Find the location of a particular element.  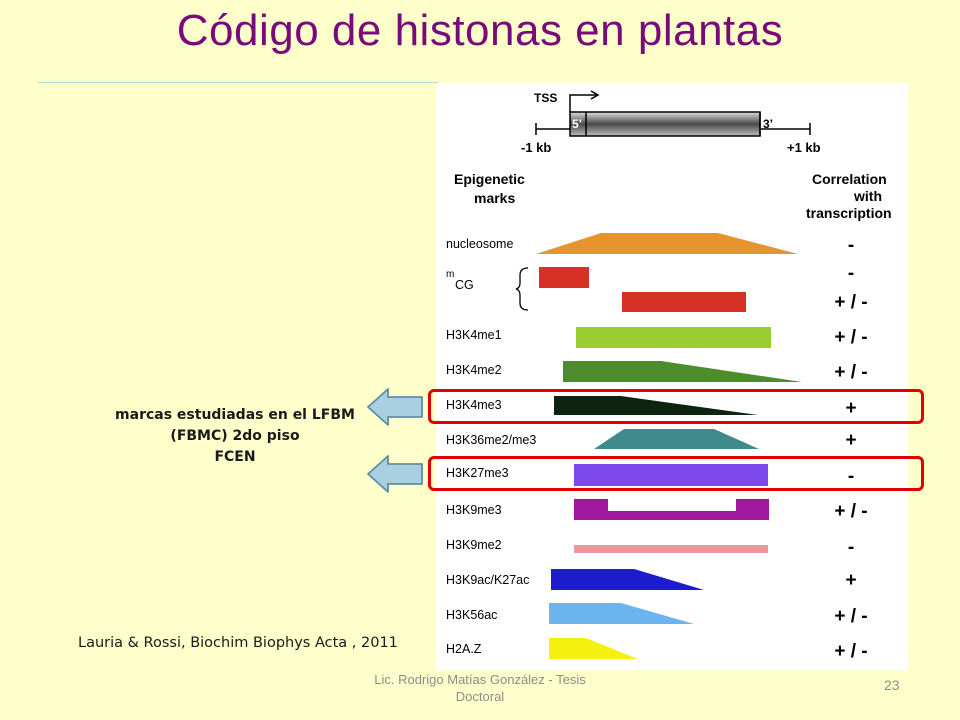

corr-h3k4me1: + / - is located at coordinates (850, 337).